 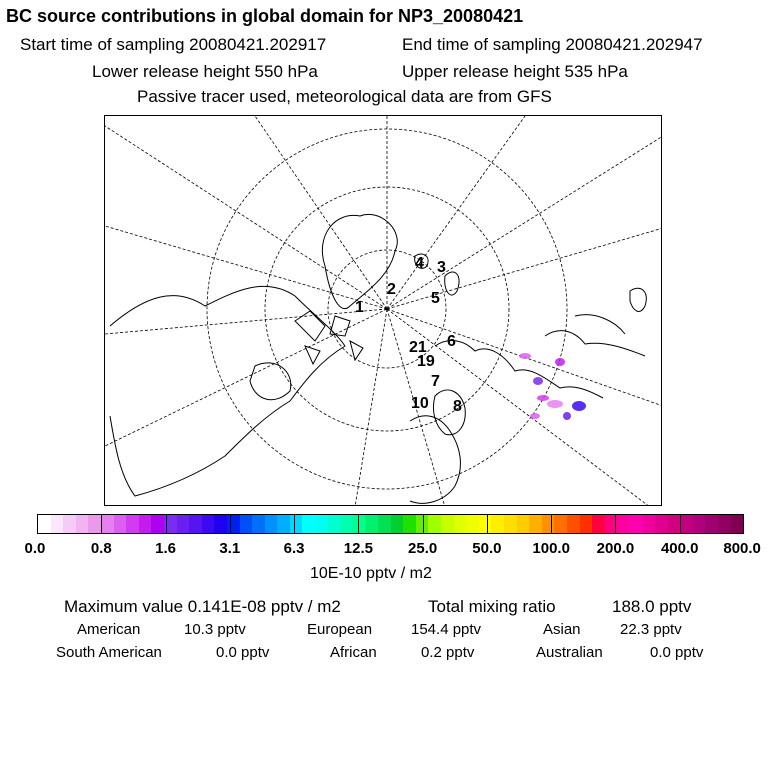 What do you see at coordinates (449, 412) in the screenshot?
I see `scandinavia-coast` at bounding box center [449, 412].